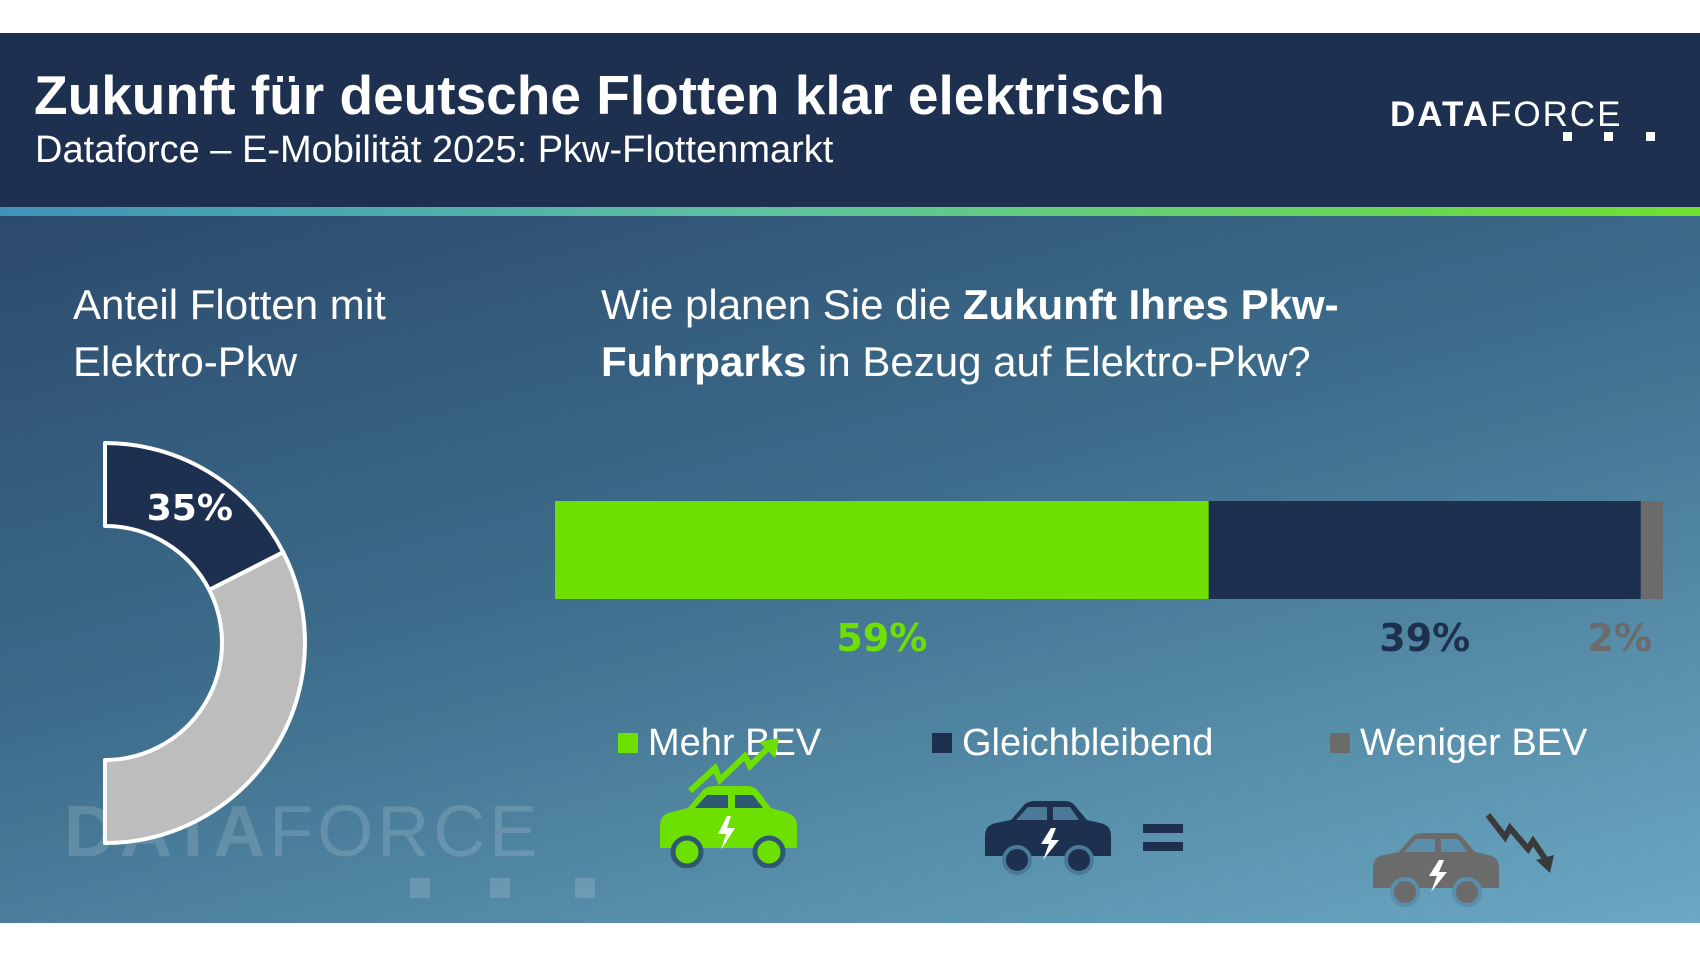  What do you see at coordinates (185, 361) in the screenshot?
I see `donut-title-line2: Elektro-Pkw` at bounding box center [185, 361].